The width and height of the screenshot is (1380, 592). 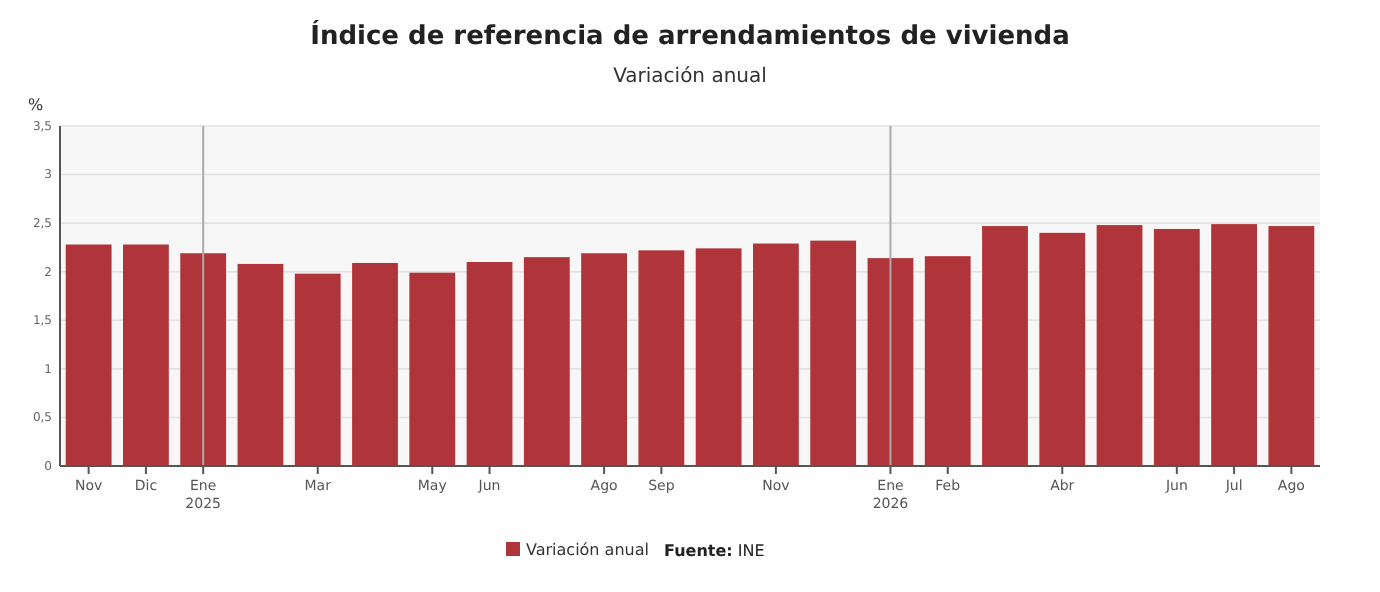 What do you see at coordinates (690, 77) in the screenshot?
I see `chart-subtitle: Variación anual` at bounding box center [690, 77].